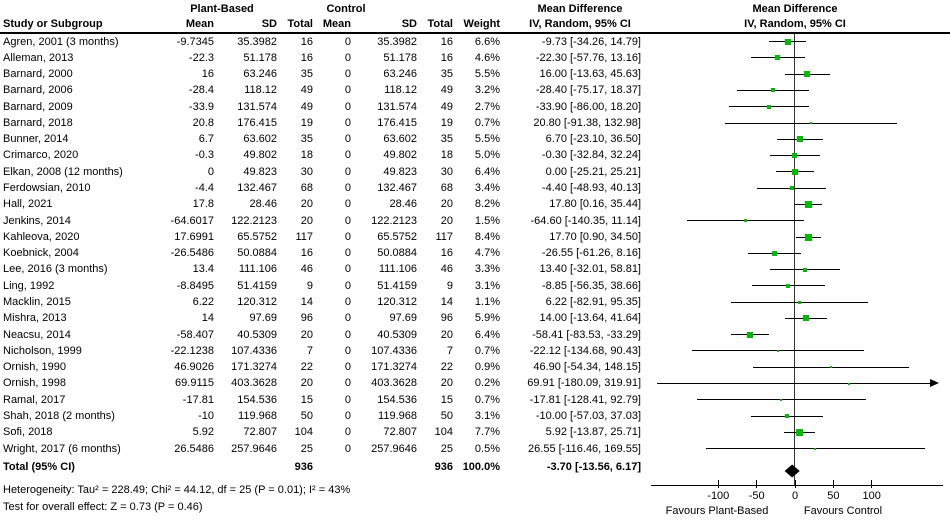 This screenshot has width=950, height=528. Describe the element at coordinates (446, 155) in the screenshot. I see `control-total: 18` at that location.